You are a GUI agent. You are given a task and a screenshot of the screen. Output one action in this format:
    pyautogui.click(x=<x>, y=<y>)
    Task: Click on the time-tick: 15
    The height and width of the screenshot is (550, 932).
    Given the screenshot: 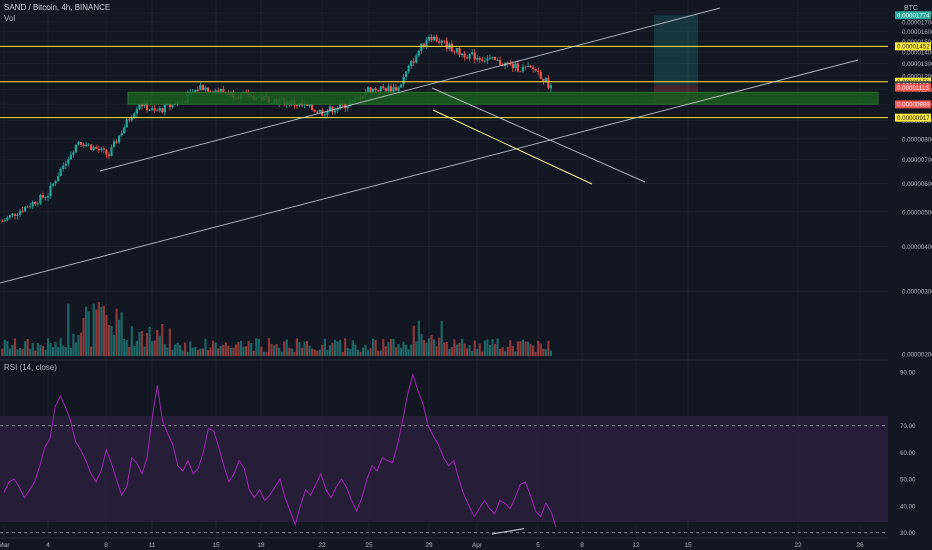 What is the action you would take?
    pyautogui.click(x=688, y=545)
    